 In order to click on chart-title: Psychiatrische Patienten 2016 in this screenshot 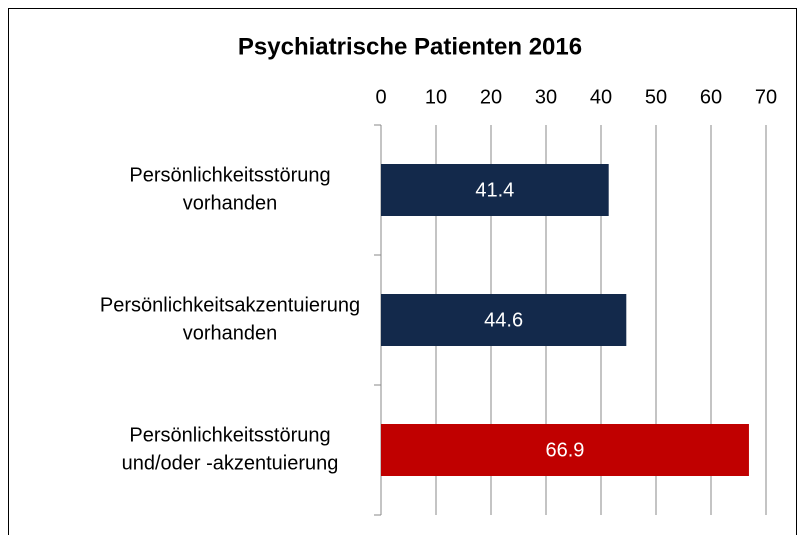, I will do `click(410, 46)`.